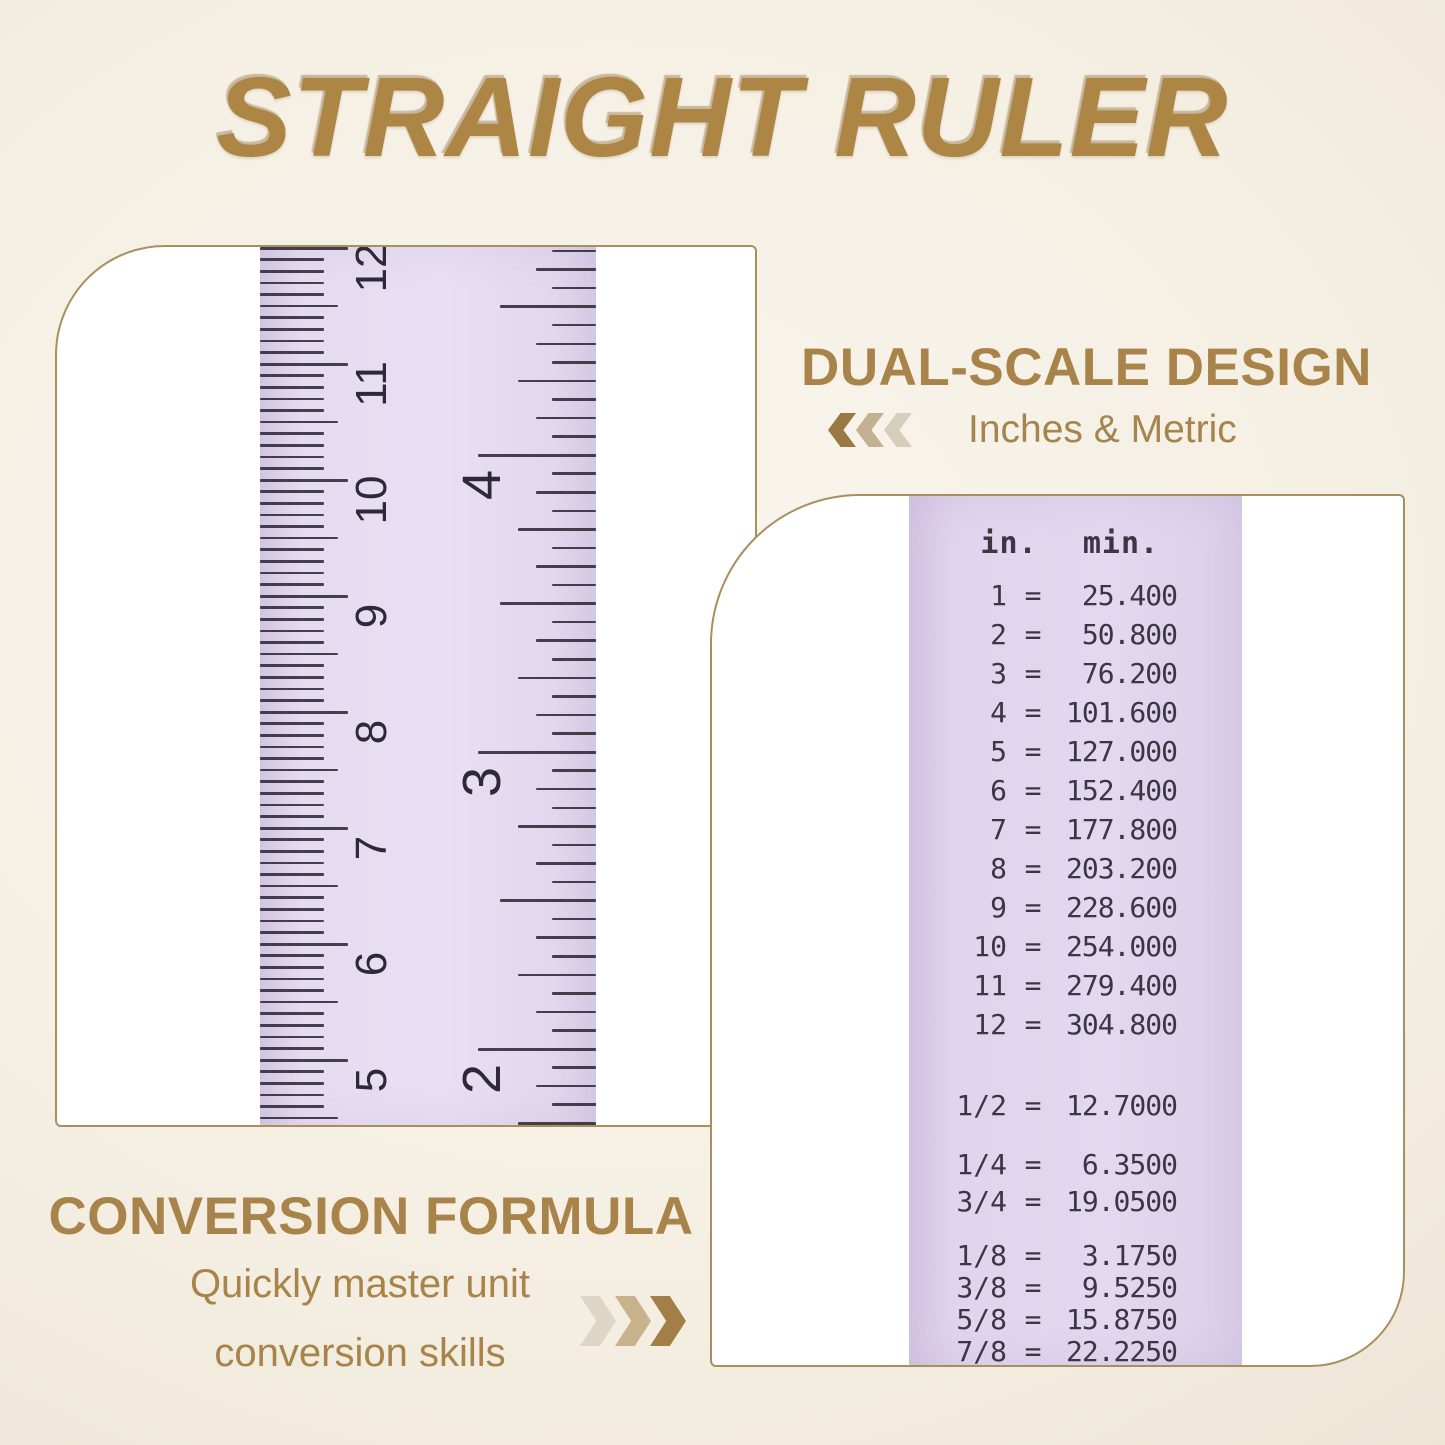  I want to click on table-row: 12 = 304.800, so click(1075, 1024).